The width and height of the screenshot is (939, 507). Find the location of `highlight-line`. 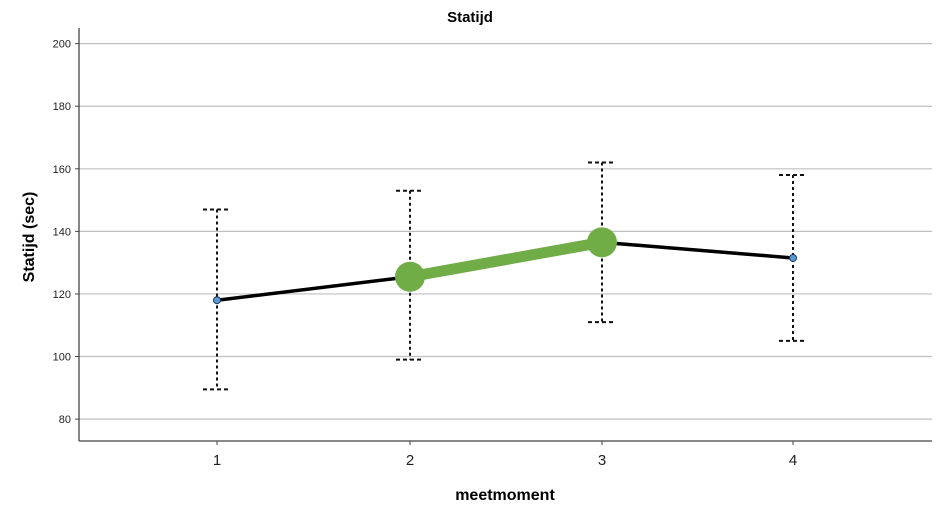

highlight-line is located at coordinates (506, 259).